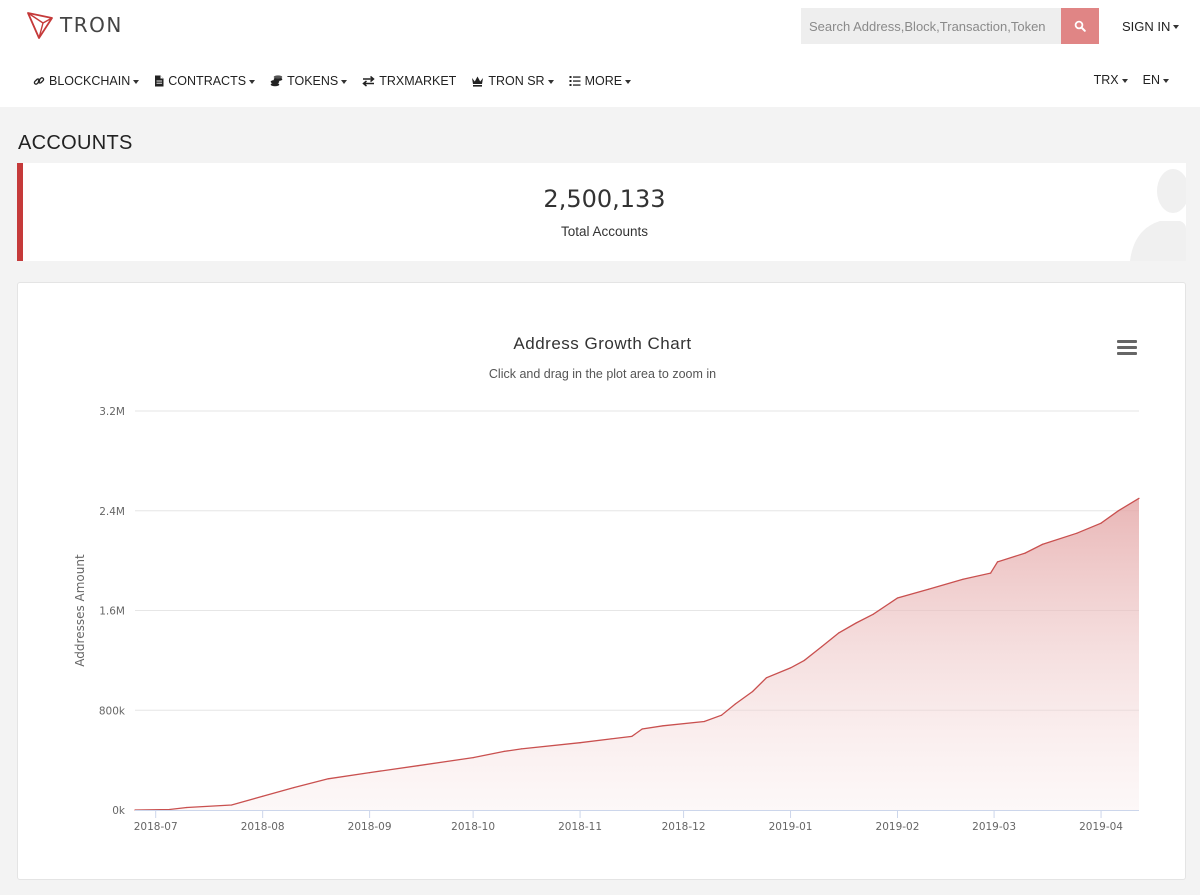  Describe the element at coordinates (368, 81) in the screenshot. I see `exchange-icon` at that location.